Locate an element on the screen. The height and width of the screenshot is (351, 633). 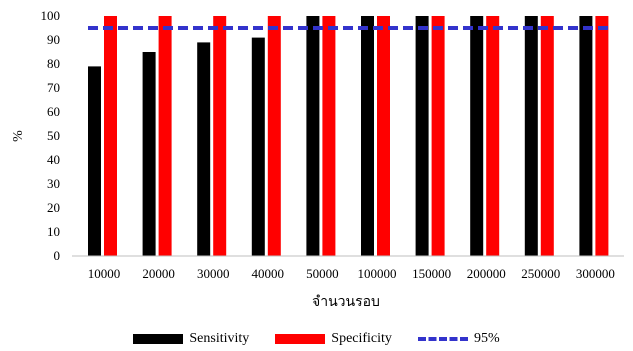
y-tick-label: 80 is located at coordinates (53, 63).